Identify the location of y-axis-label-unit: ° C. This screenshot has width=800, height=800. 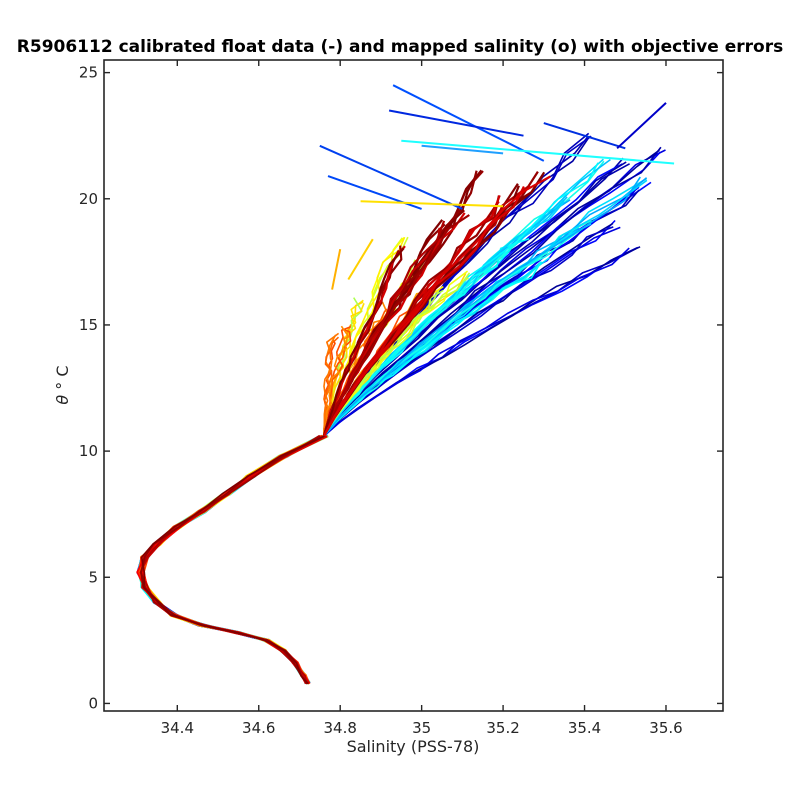
(62, 377).